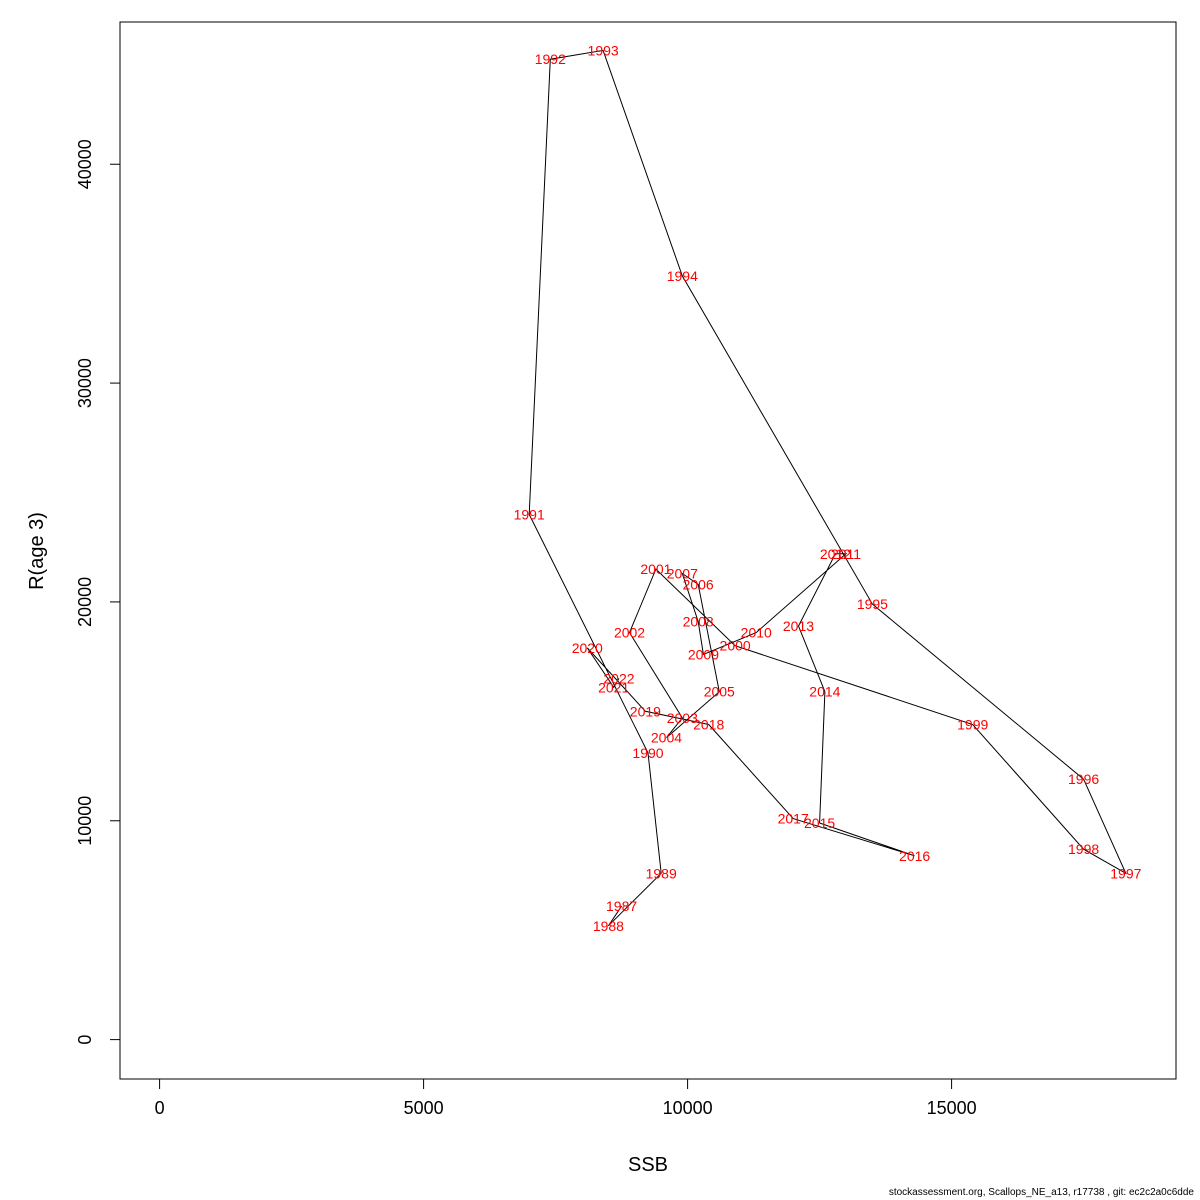 The image size is (1200, 1200). I want to click on x-axis: 0 5000 10000 15000, so click(566, 1098).